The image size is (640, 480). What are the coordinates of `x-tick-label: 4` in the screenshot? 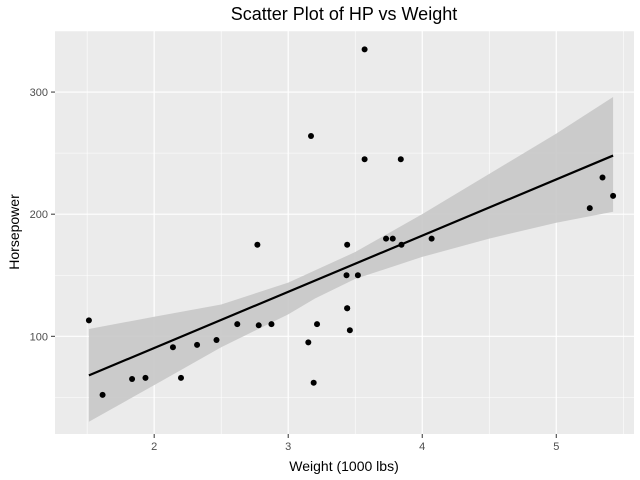 It's located at (422, 447).